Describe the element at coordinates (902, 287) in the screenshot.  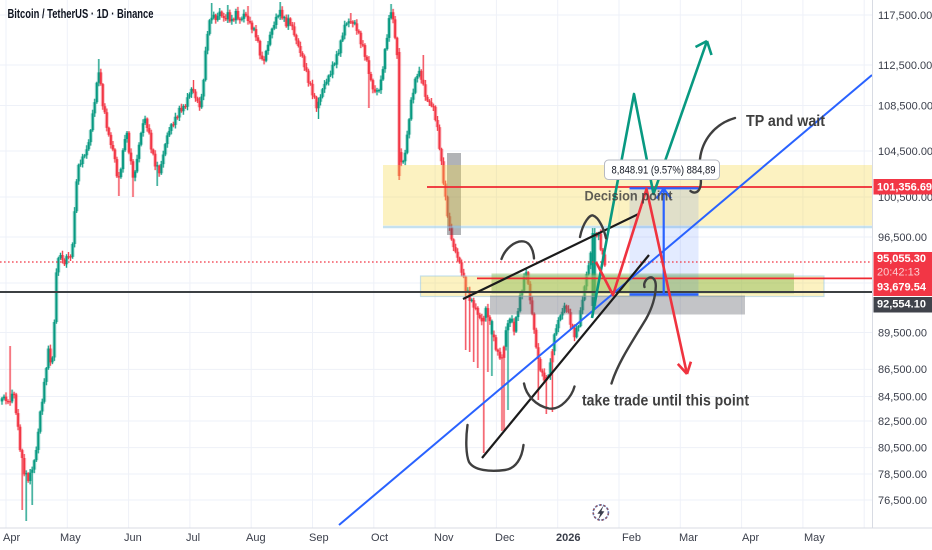
I see `svg-text: 93,679.54` at that location.